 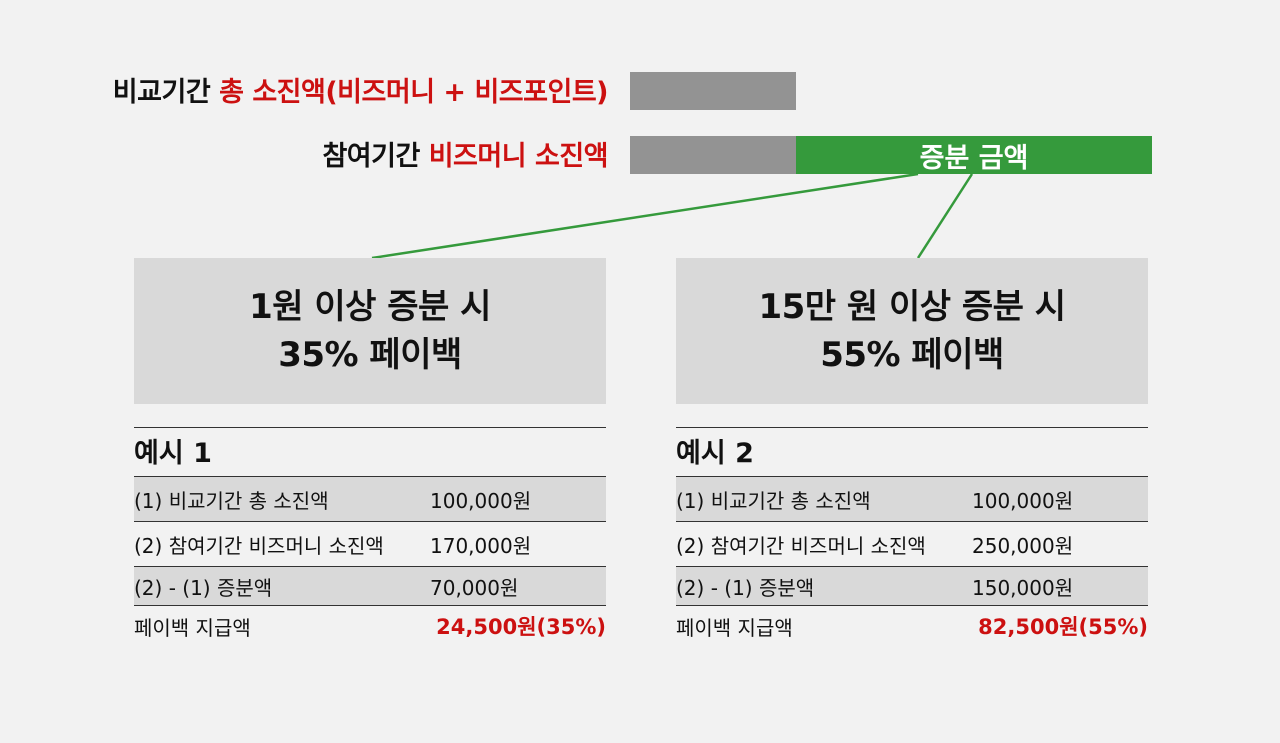 What do you see at coordinates (713, 91) in the screenshot?
I see `comparison-spend-bar` at bounding box center [713, 91].